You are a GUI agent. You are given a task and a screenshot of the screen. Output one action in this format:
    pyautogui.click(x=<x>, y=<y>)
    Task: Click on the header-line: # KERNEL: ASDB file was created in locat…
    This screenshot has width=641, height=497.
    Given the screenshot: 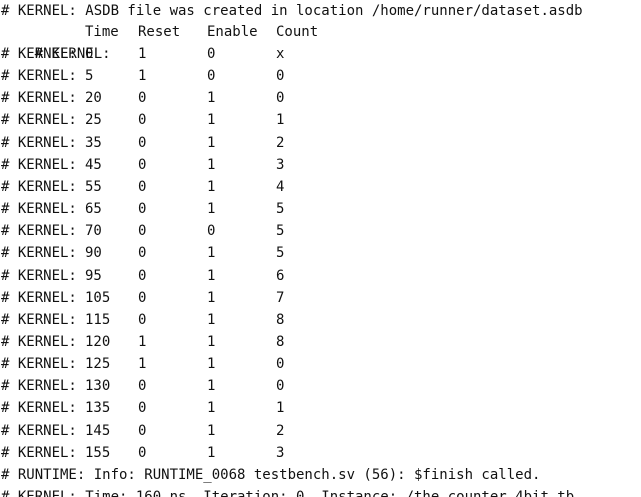 What is the action you would take?
    pyautogui.click(x=292, y=11)
    